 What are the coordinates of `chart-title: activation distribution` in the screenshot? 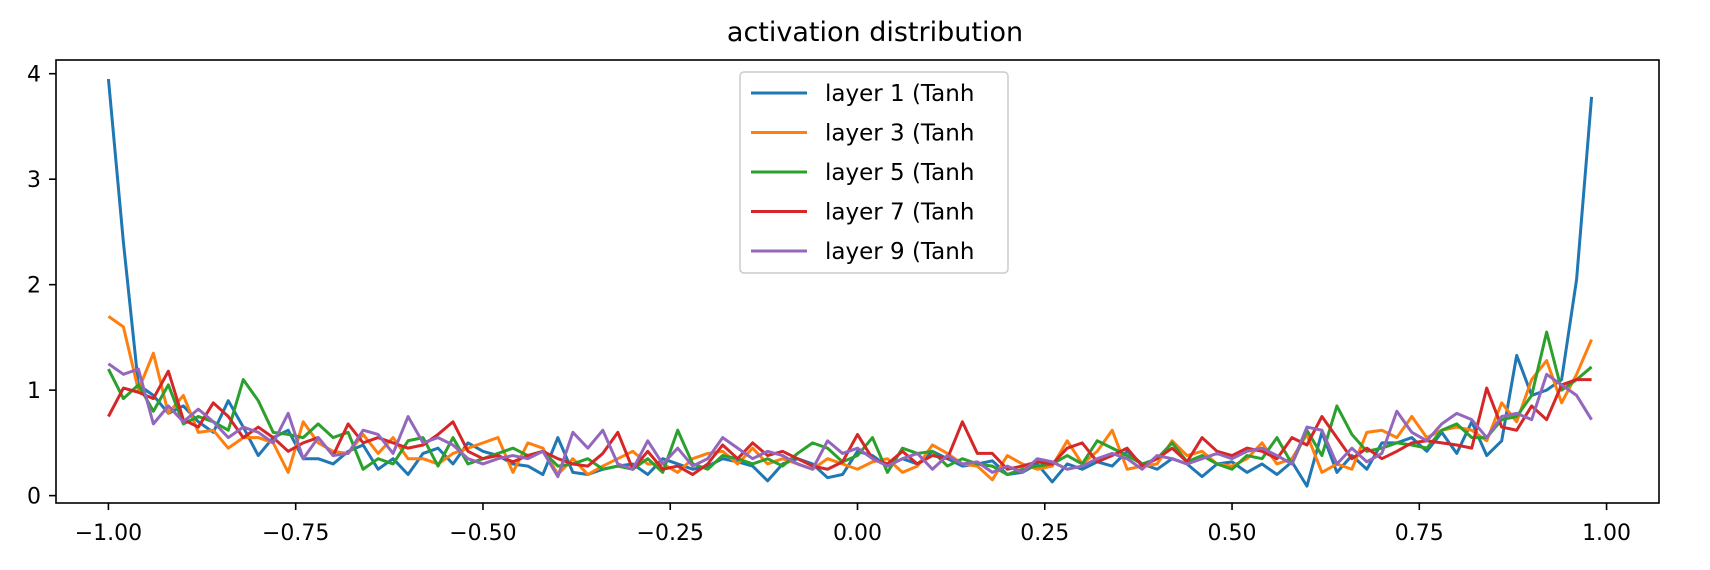 It's located at (875, 32).